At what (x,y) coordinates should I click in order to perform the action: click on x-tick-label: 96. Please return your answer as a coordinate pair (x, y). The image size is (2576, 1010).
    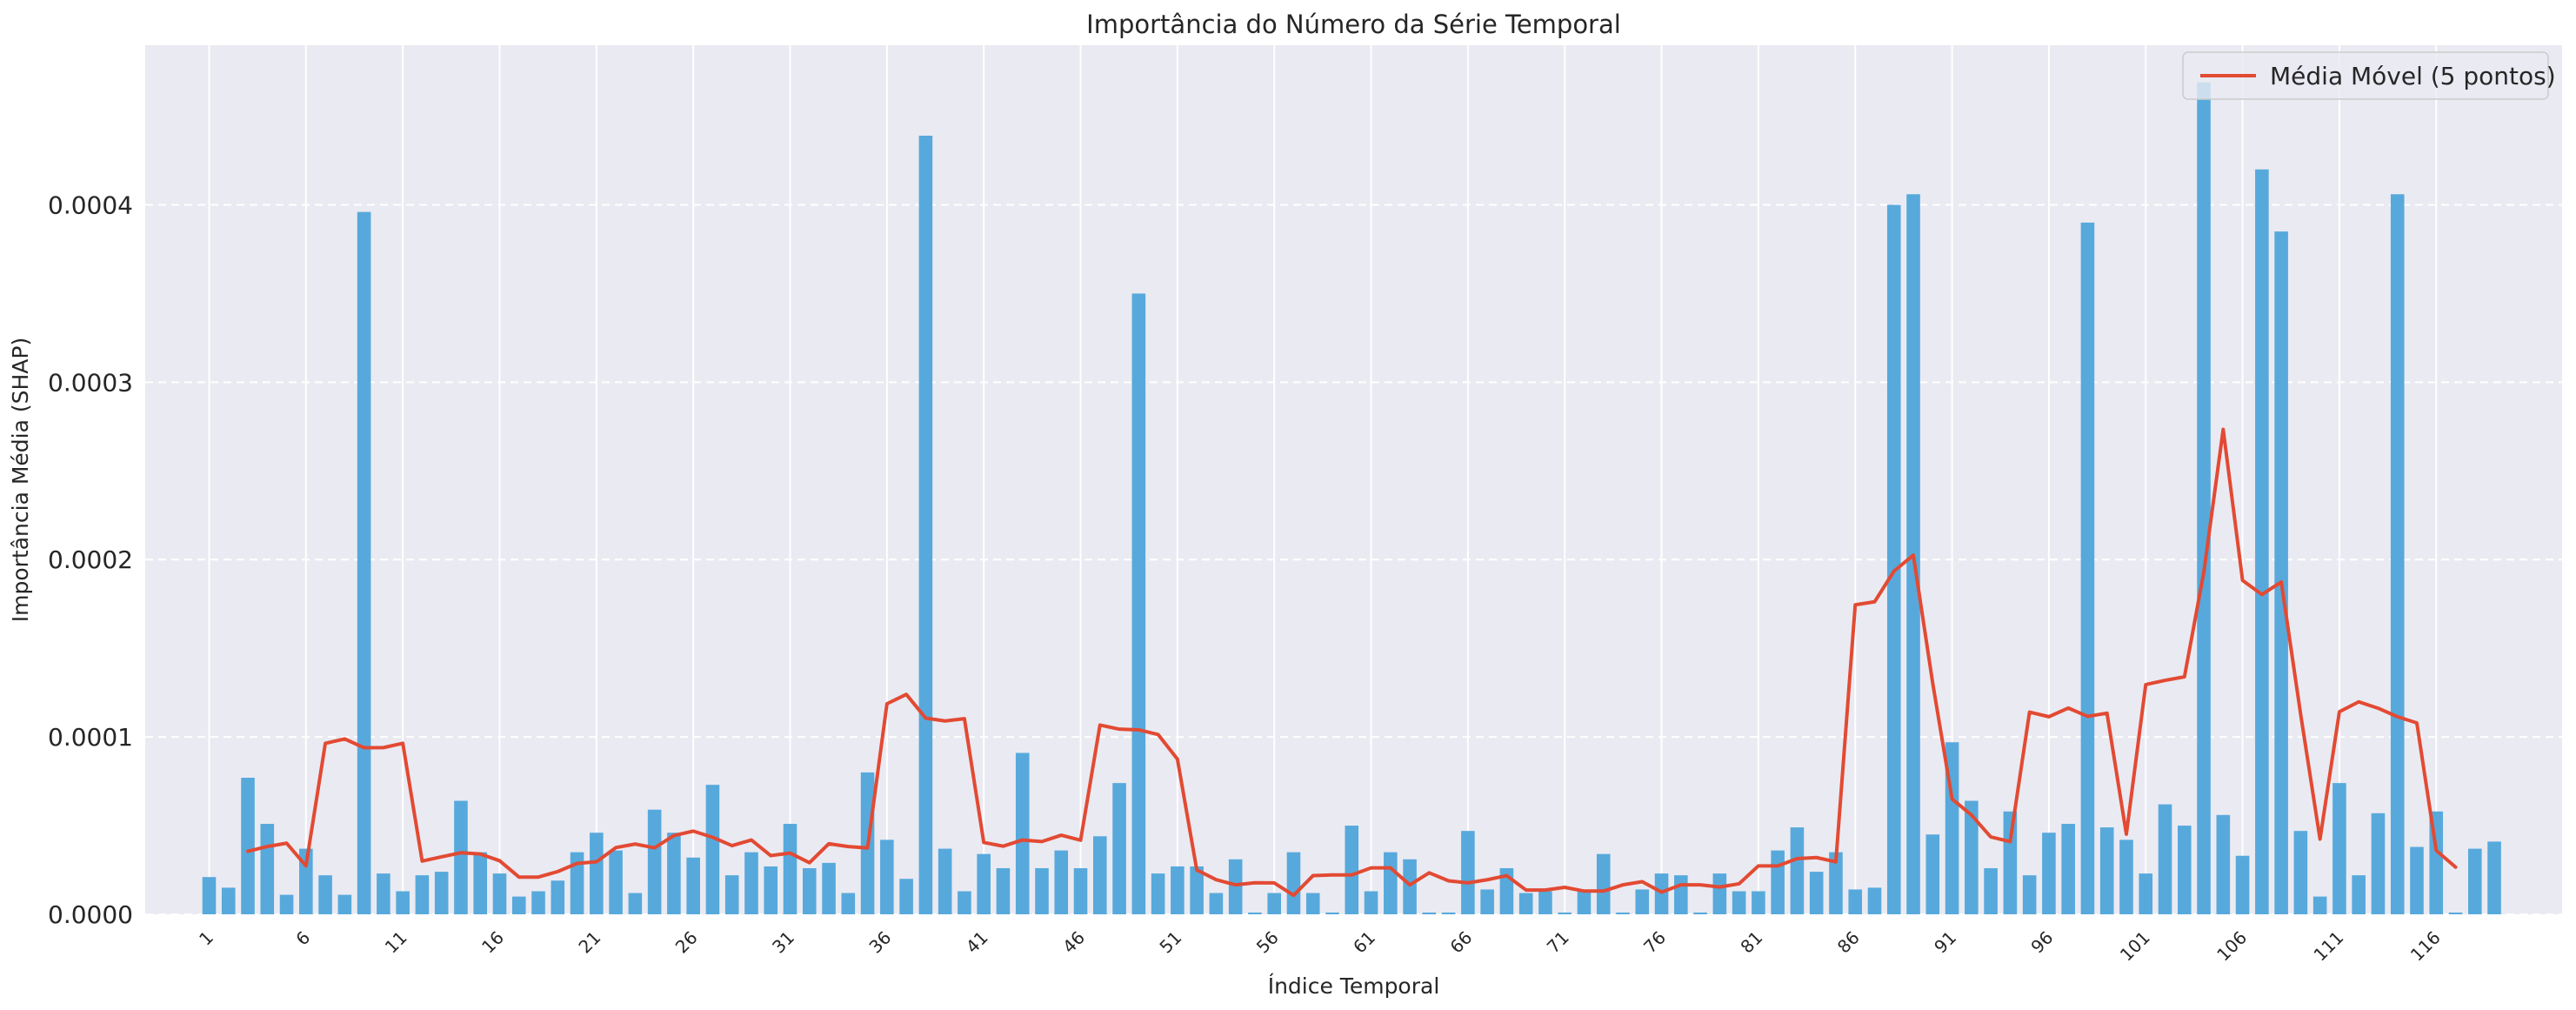
    Looking at the image, I should click on (2042, 942).